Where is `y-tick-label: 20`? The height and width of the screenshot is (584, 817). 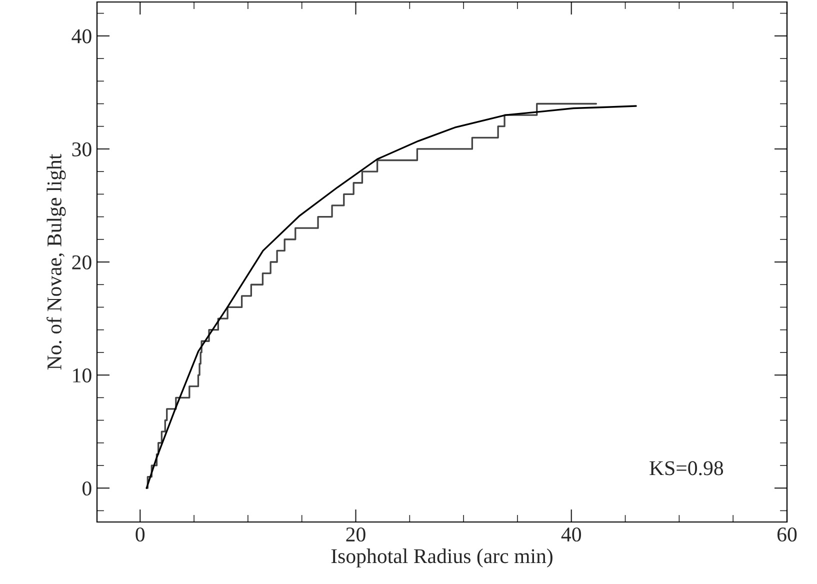 y-tick-label: 20 is located at coordinates (82, 262).